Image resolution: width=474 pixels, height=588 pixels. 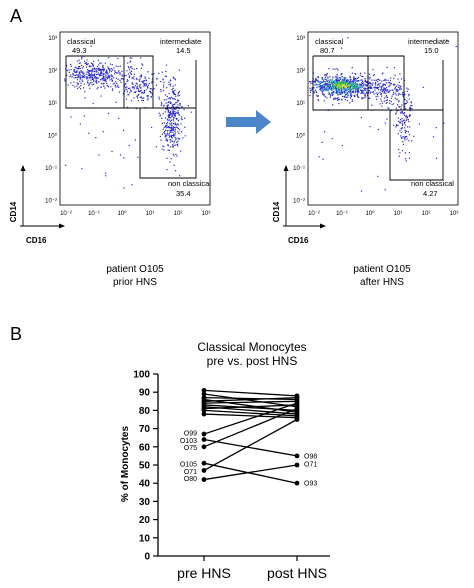 I want to click on data-point, so click(x=297, y=408).